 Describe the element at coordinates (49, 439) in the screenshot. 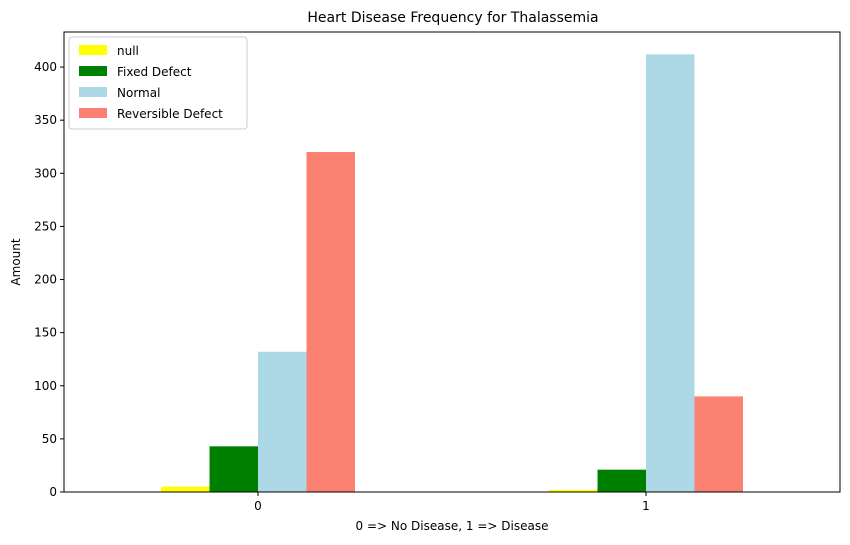

I see `y-tick-label: 50` at that location.